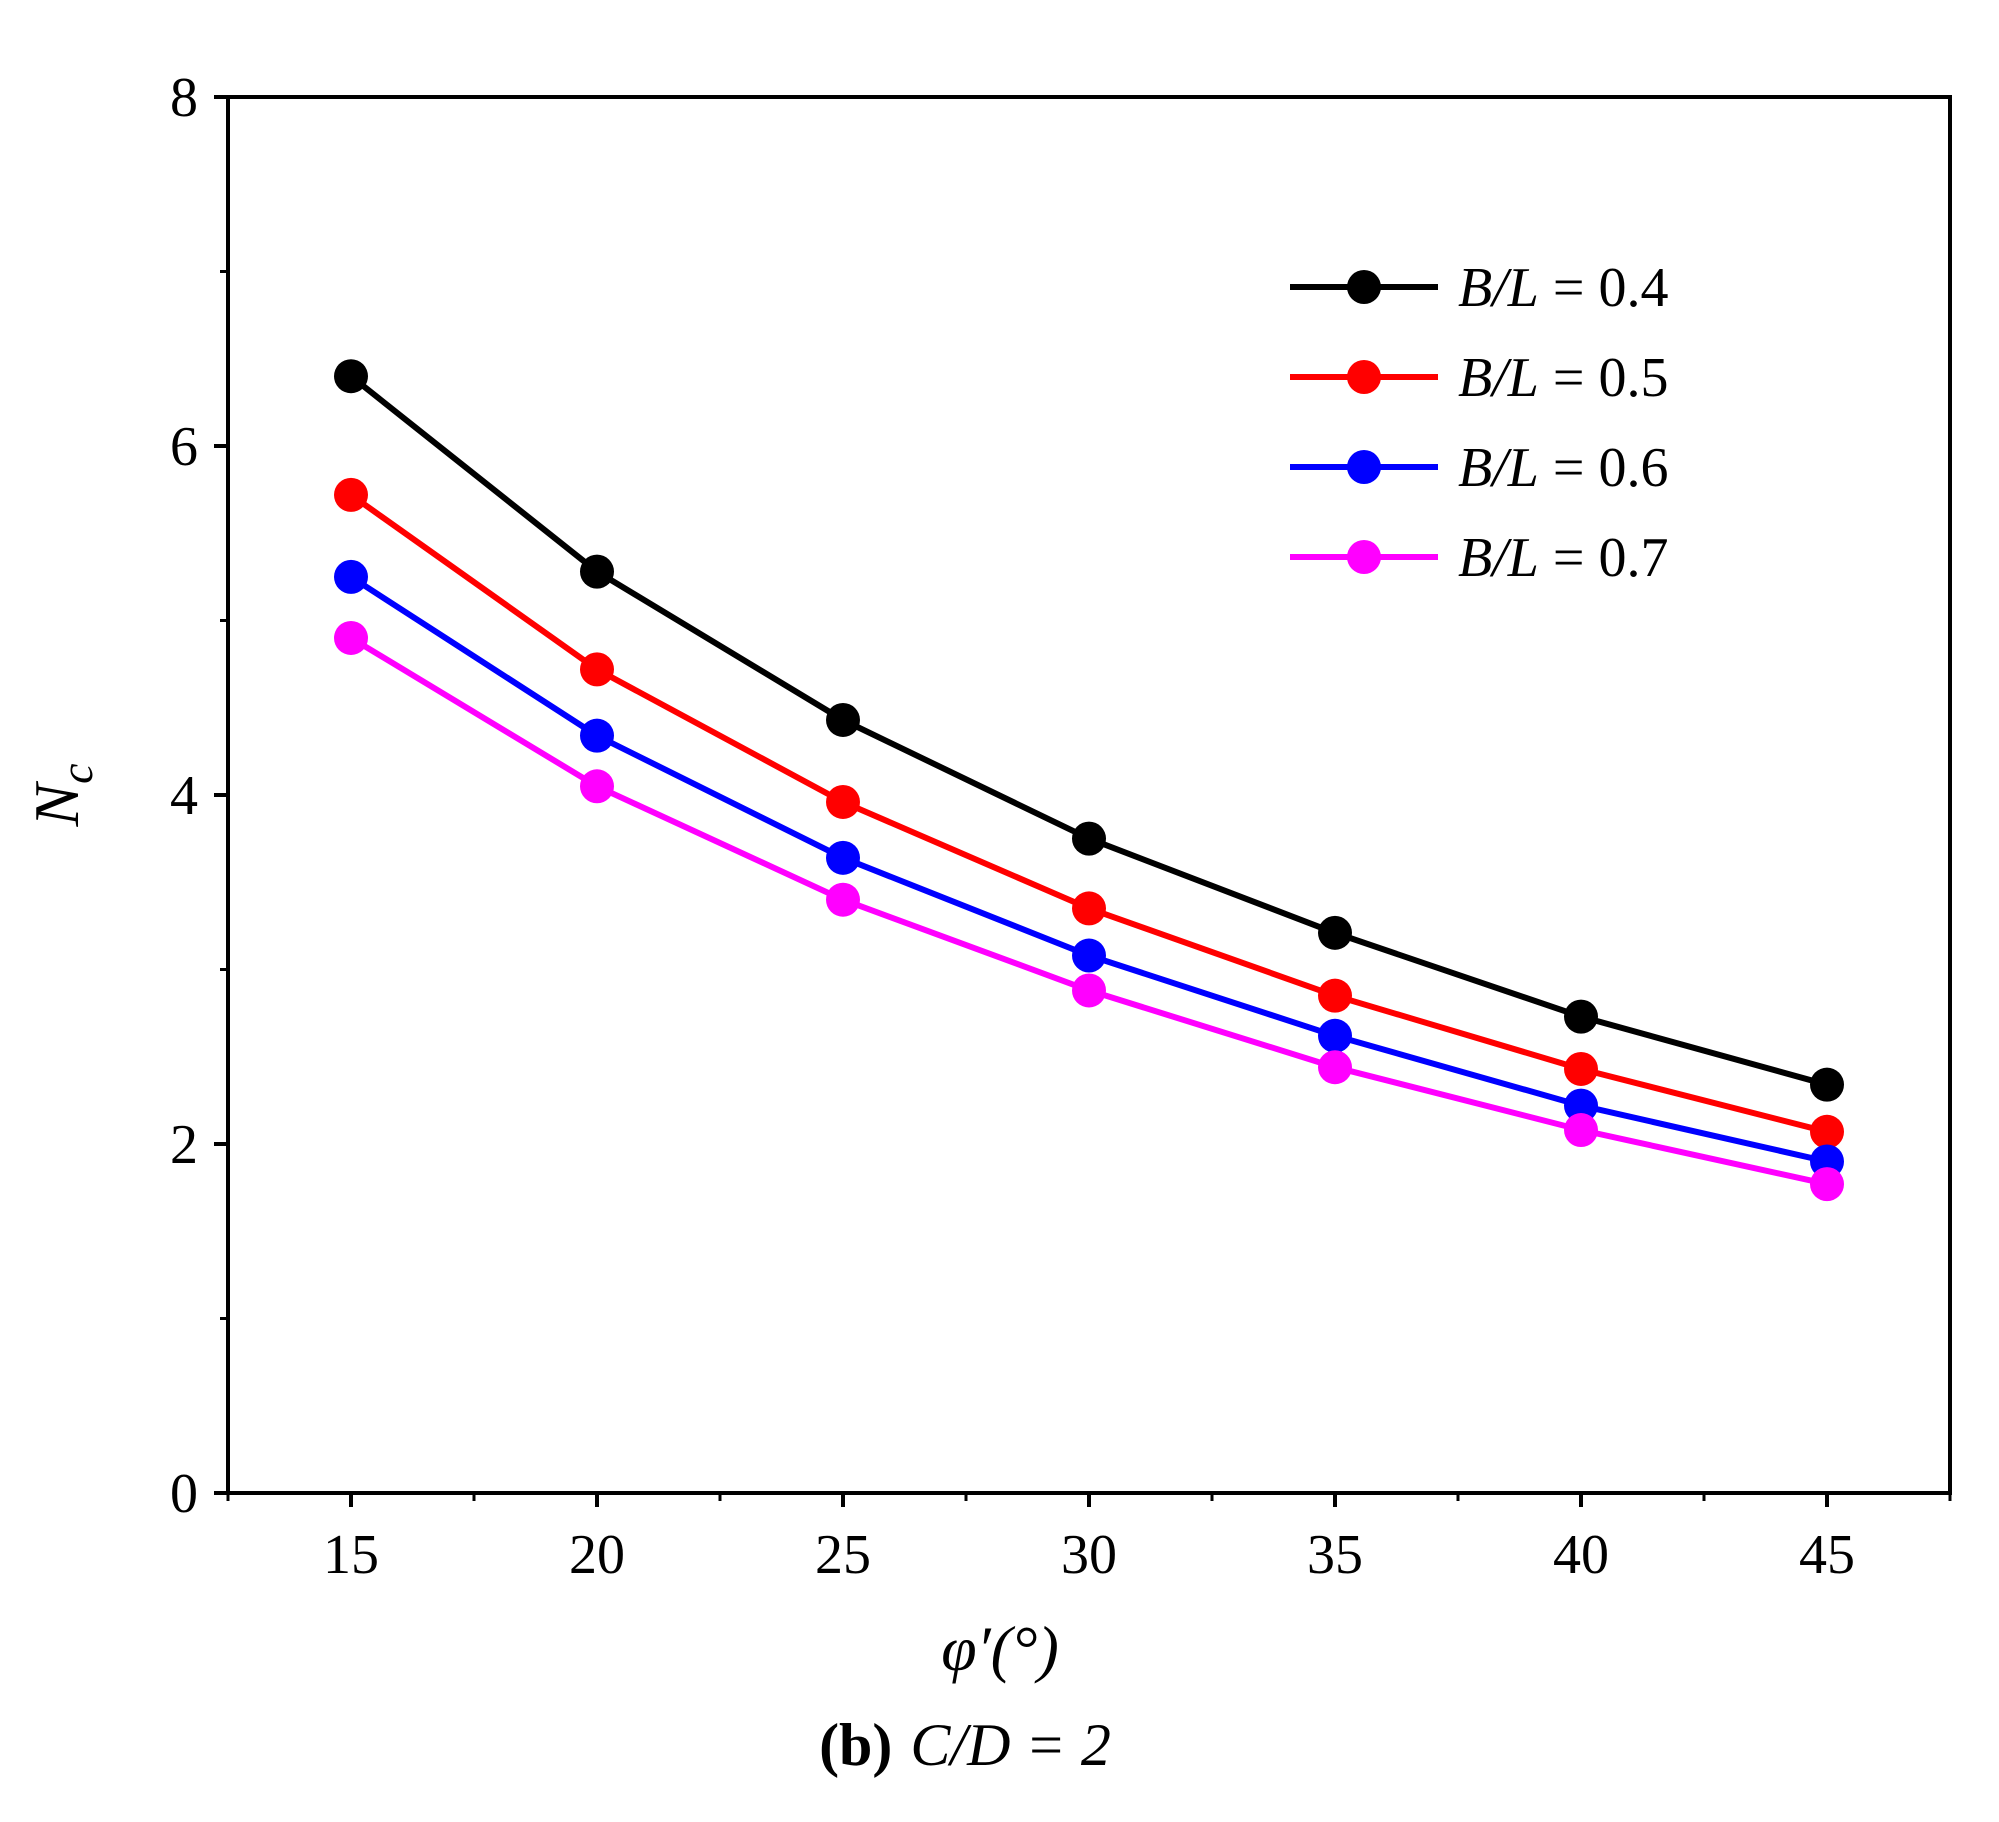 The image size is (1999, 1822). What do you see at coordinates (1010, 1745) in the screenshot?
I see `caption-text: C/D = 2` at bounding box center [1010, 1745].